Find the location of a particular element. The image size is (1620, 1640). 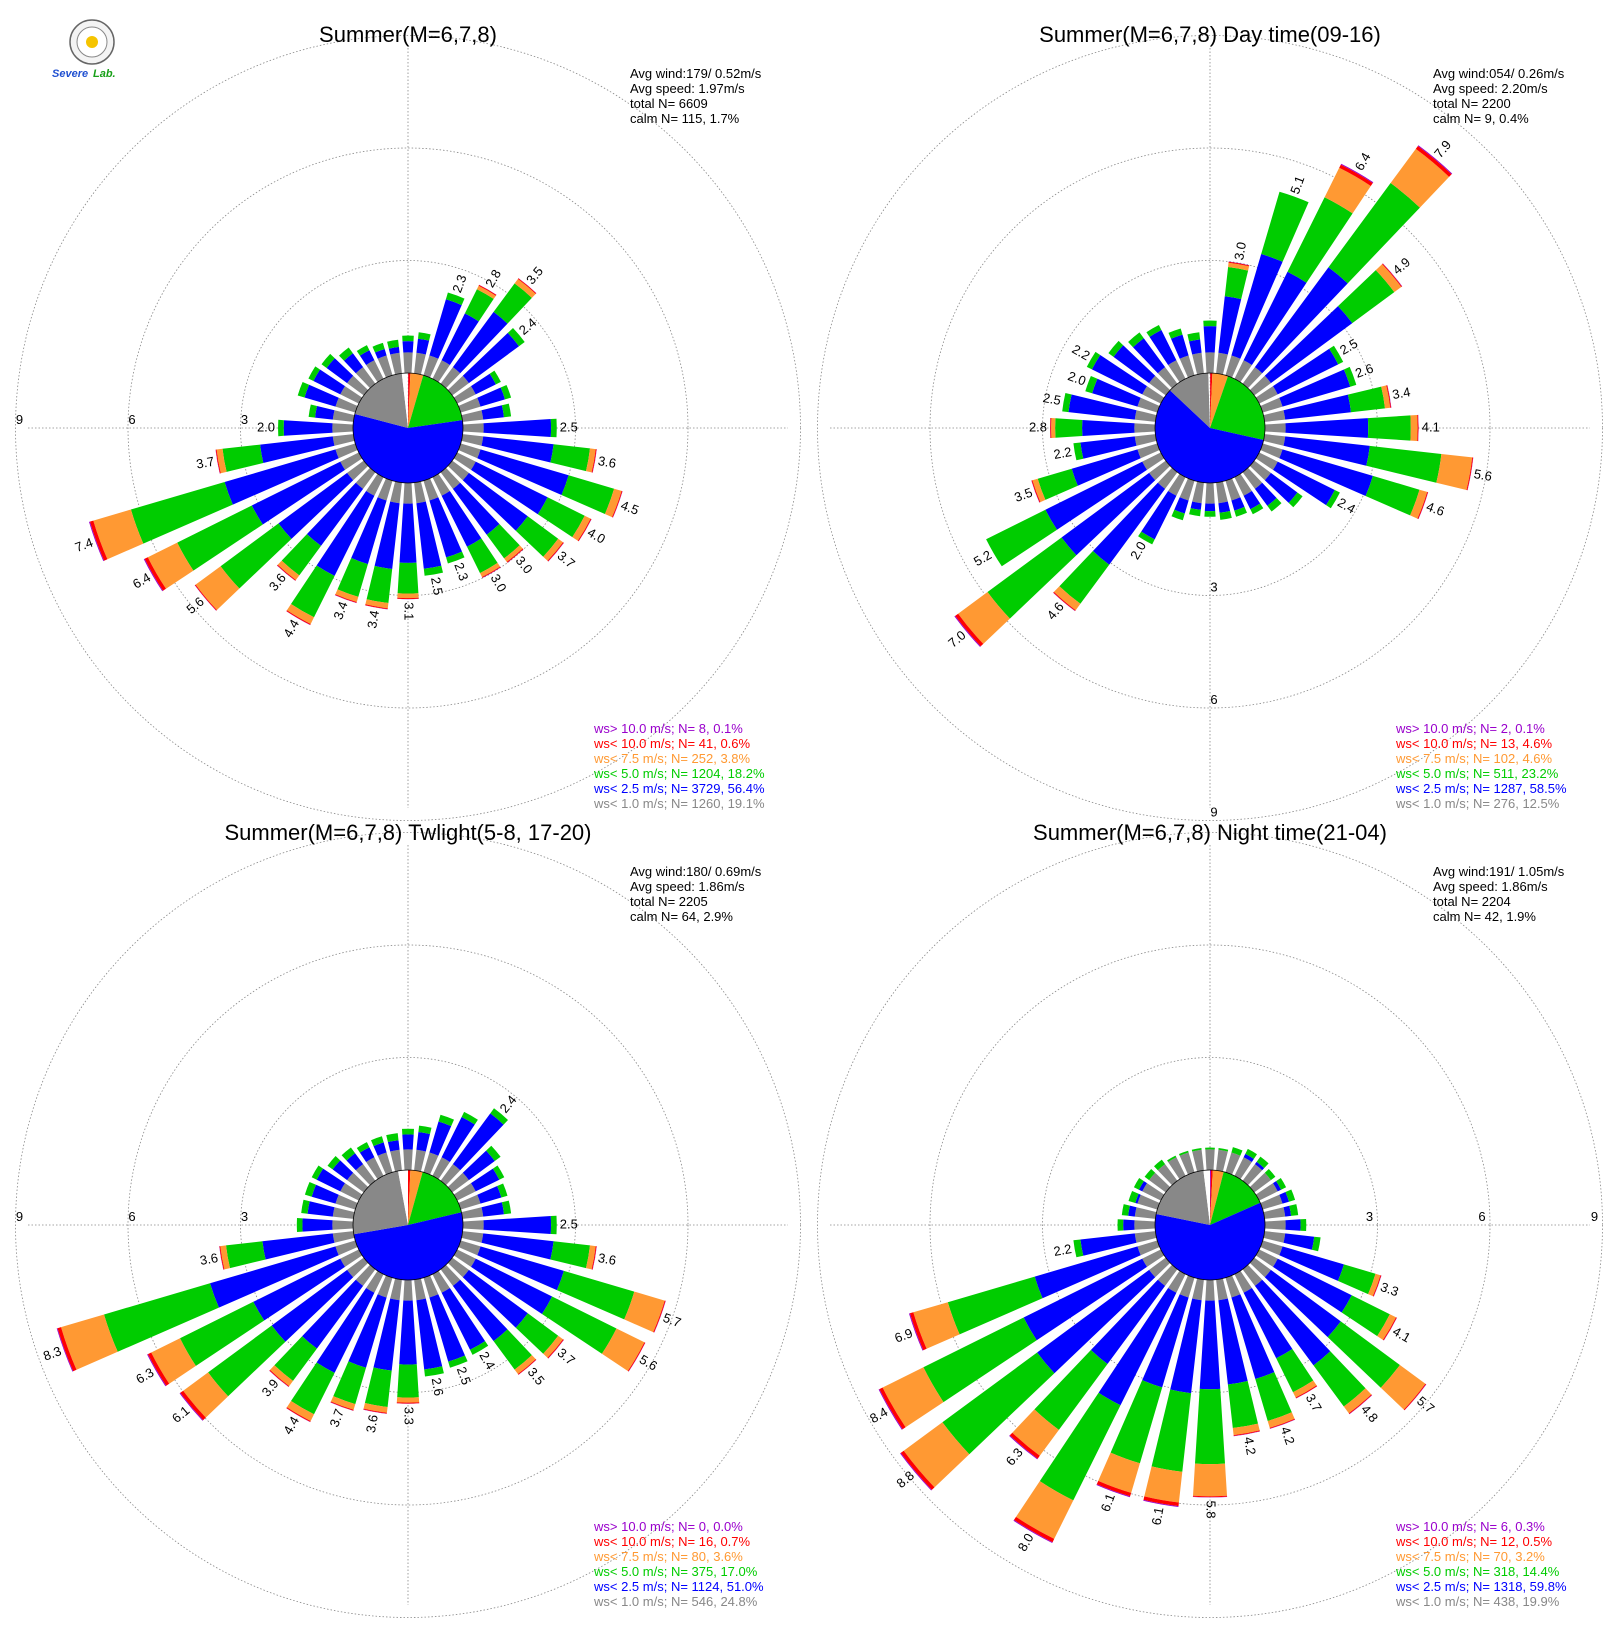

bar-value-label: 4.5 is located at coordinates (630, 507).